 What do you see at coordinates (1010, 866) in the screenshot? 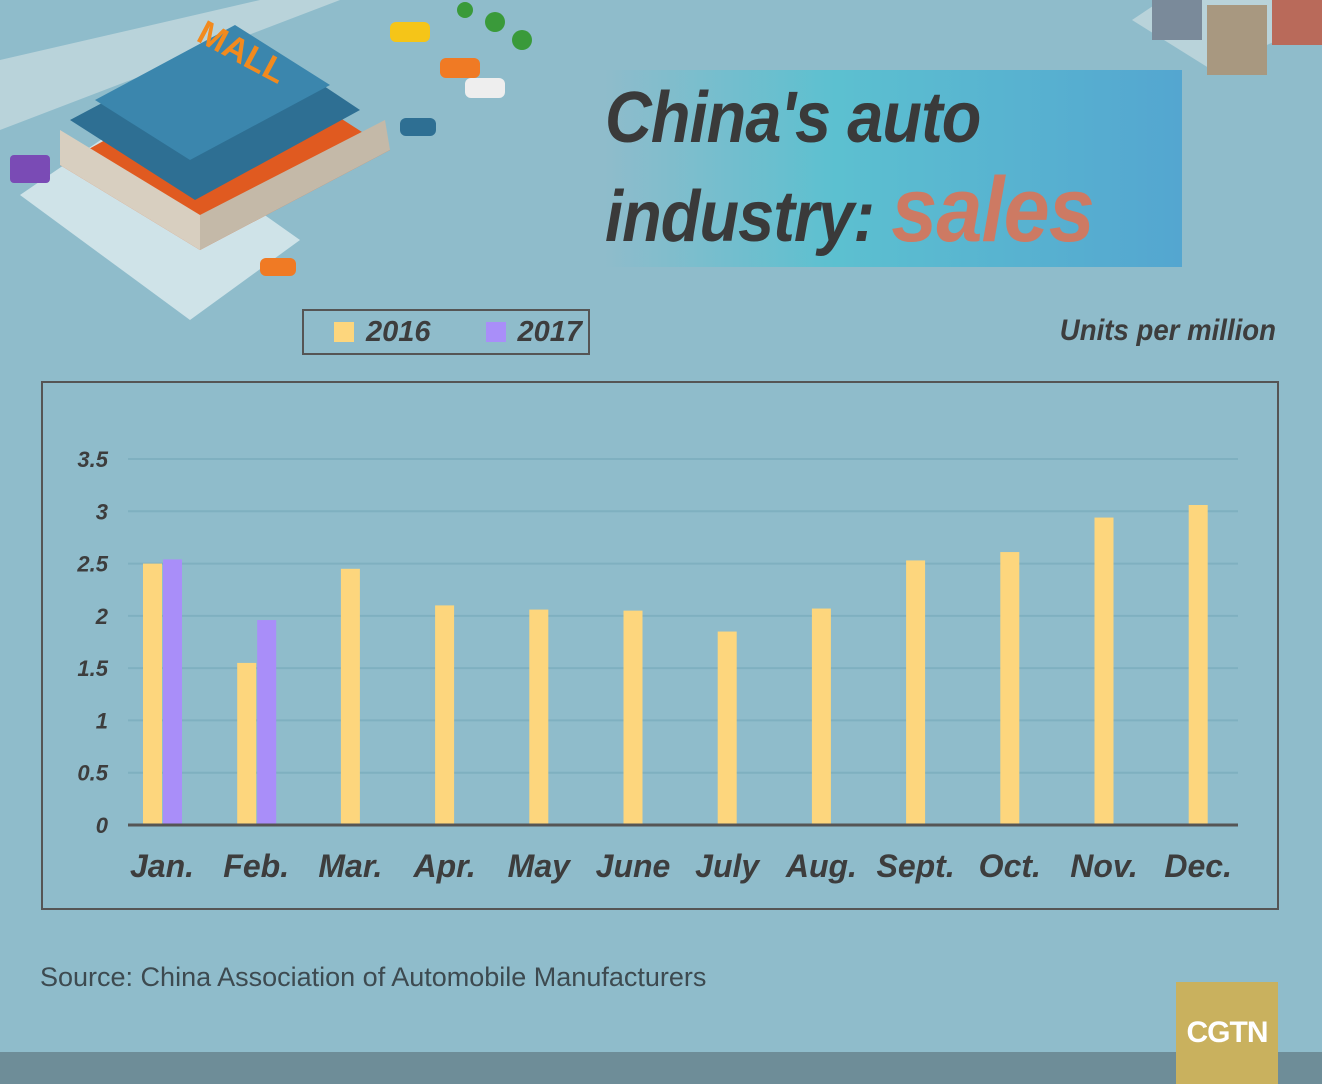
I see `x-tick-label: Oct.` at bounding box center [1010, 866].